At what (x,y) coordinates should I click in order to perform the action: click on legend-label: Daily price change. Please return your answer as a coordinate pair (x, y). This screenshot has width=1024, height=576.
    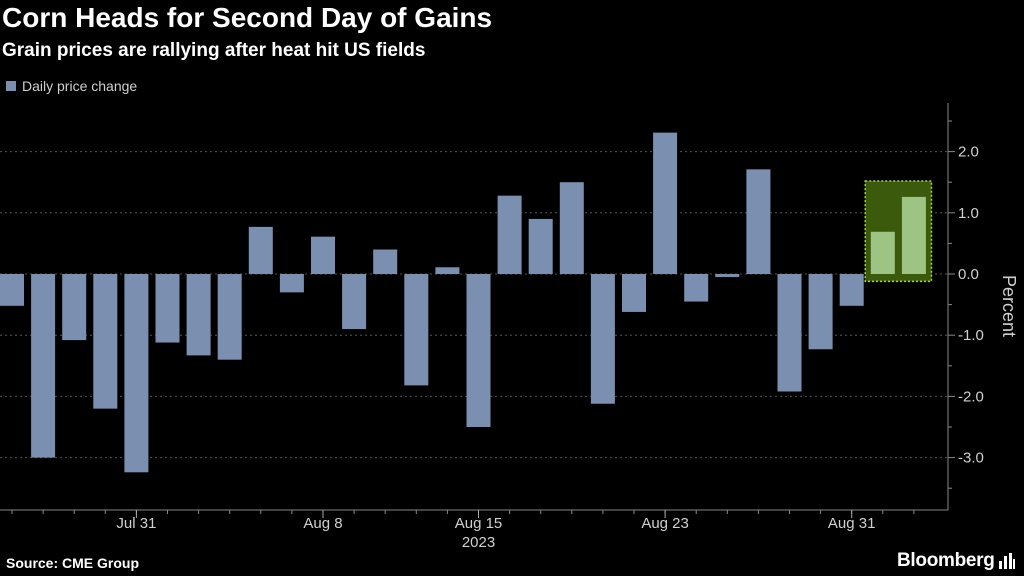
    Looking at the image, I should click on (80, 86).